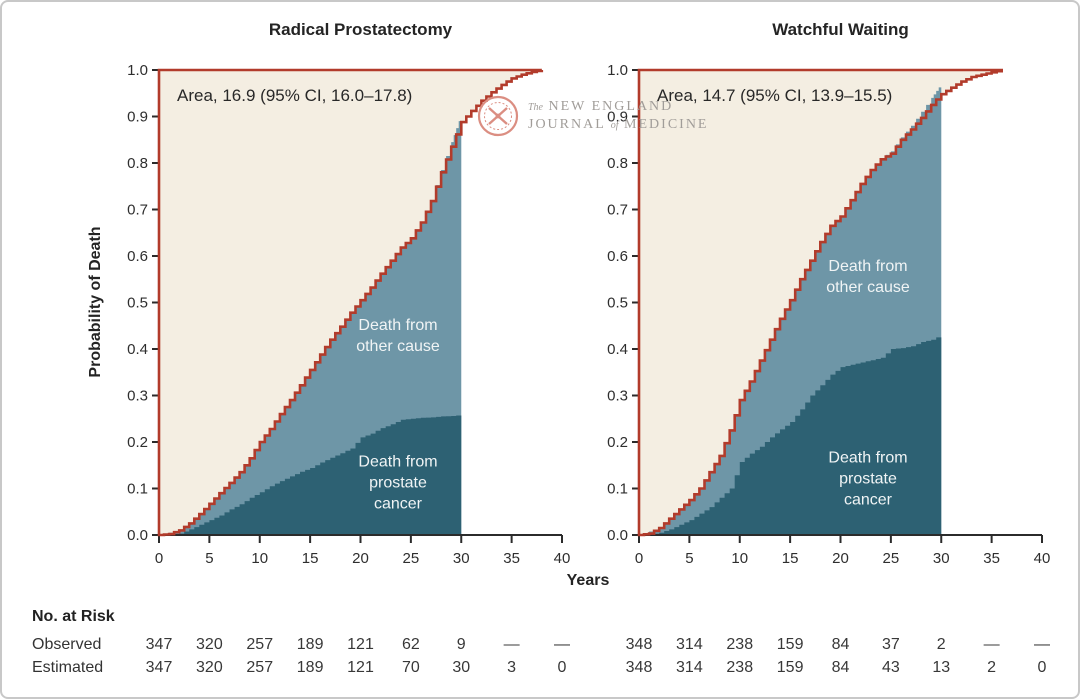 The image size is (1080, 699). What do you see at coordinates (260, 644) in the screenshot?
I see `risk-cell-left-observed-2: 257` at bounding box center [260, 644].